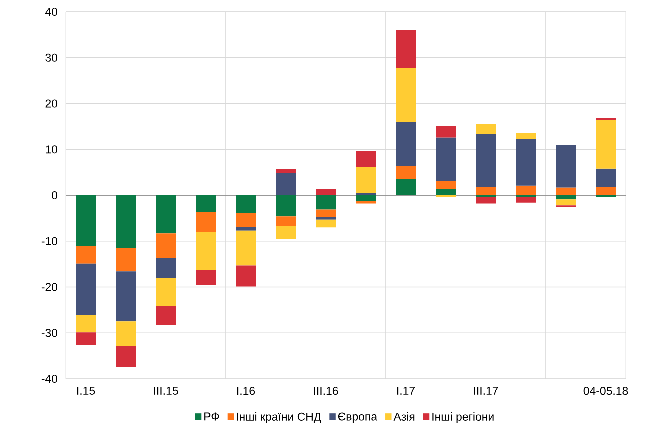 This screenshot has width=646, height=444. I want to click on x-tick-label: I.17, so click(406, 391).